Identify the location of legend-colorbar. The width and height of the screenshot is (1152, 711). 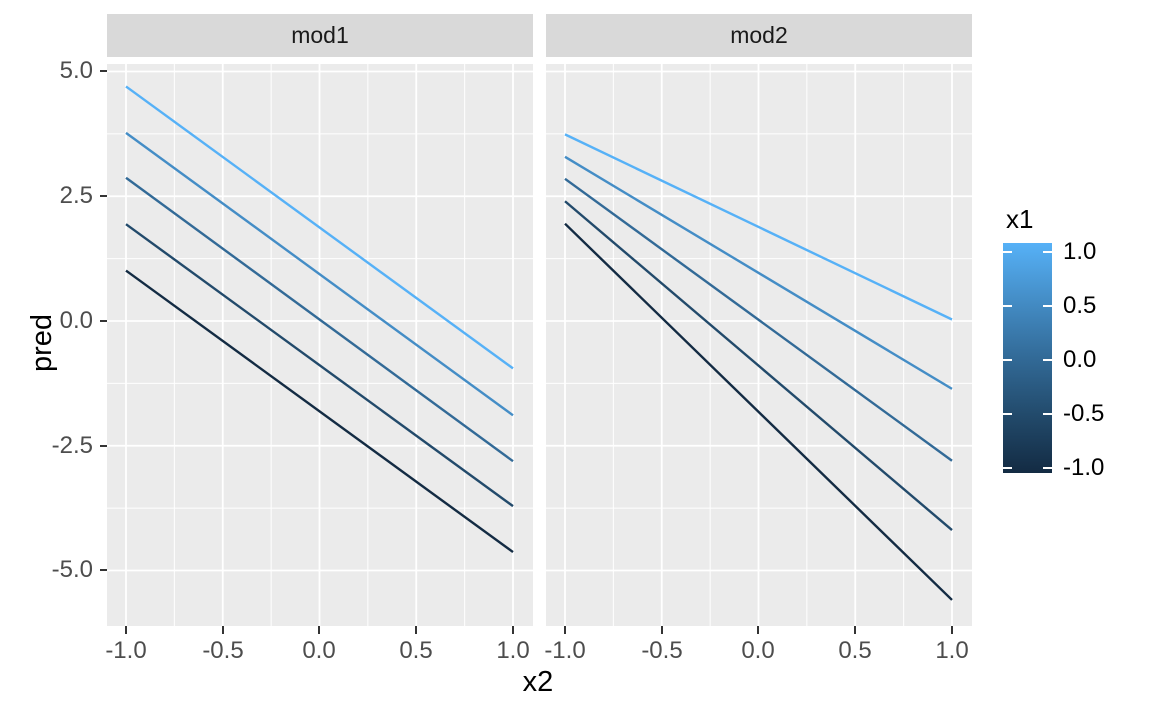
(1027, 358).